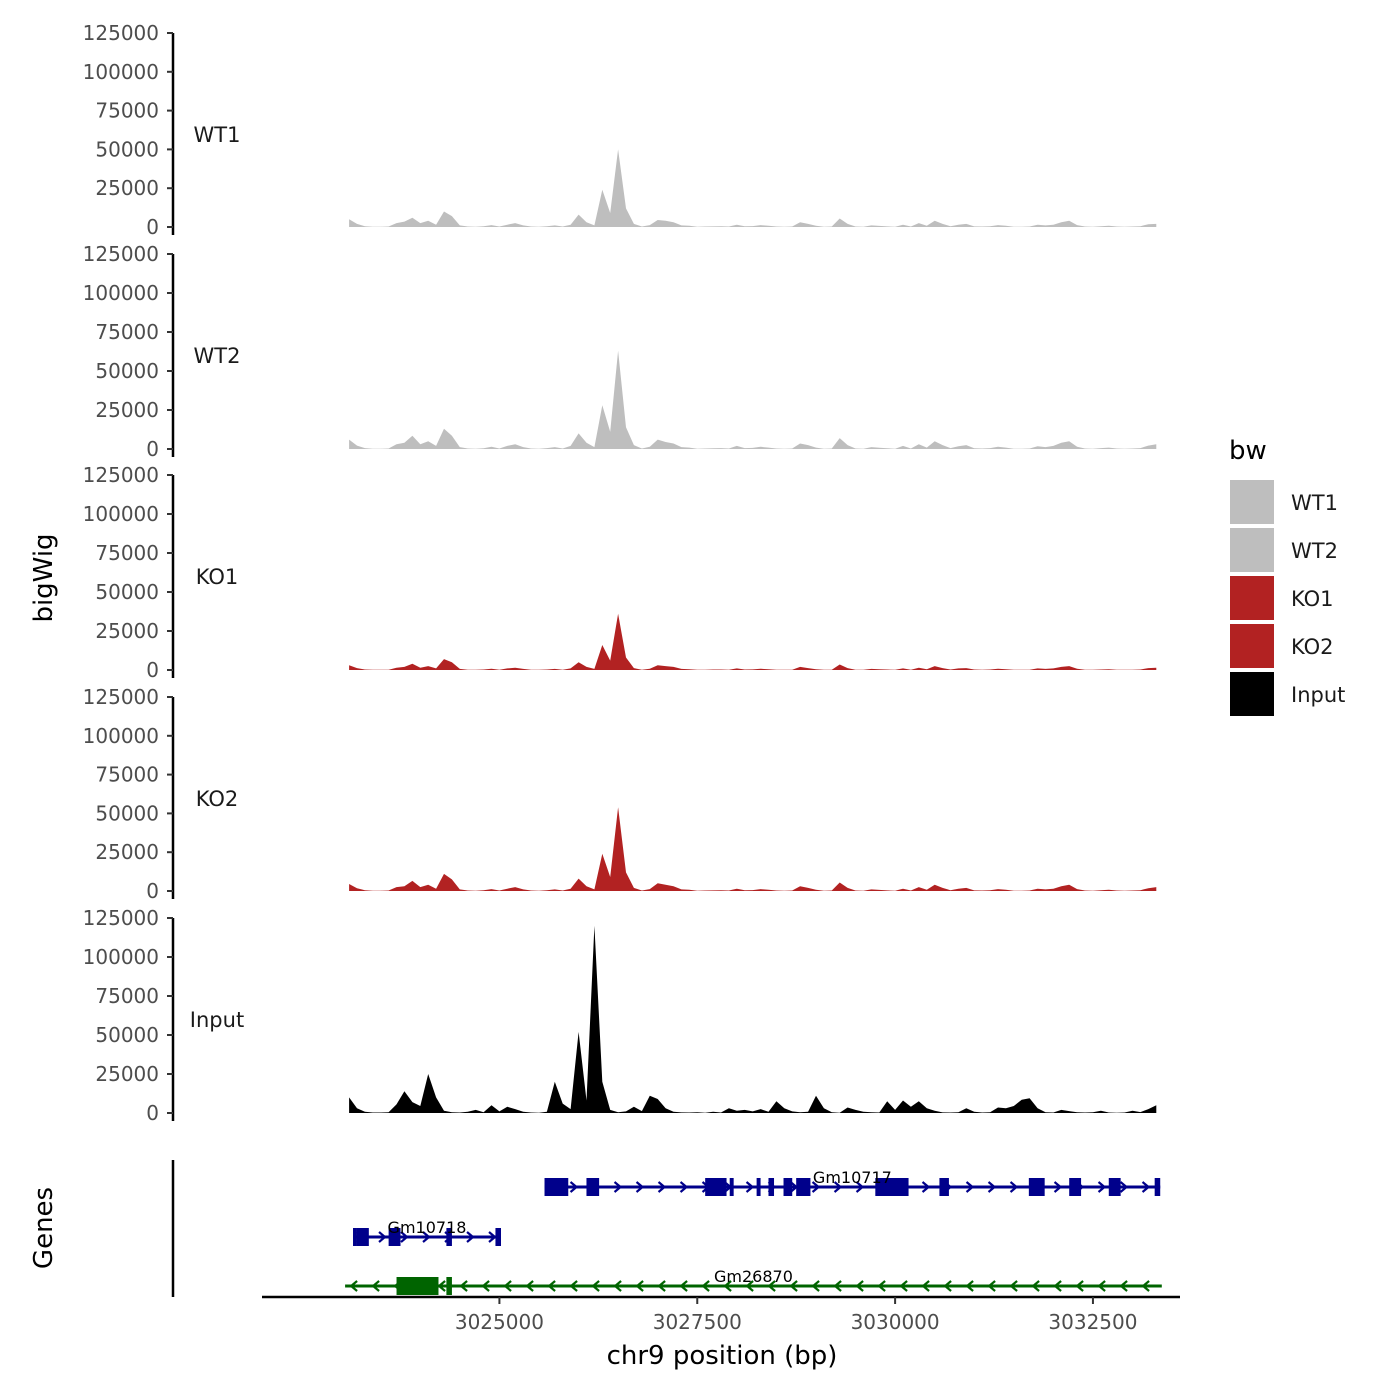  Describe the element at coordinates (499, 1322) in the screenshot. I see `x-tick-label: 3025000` at that location.